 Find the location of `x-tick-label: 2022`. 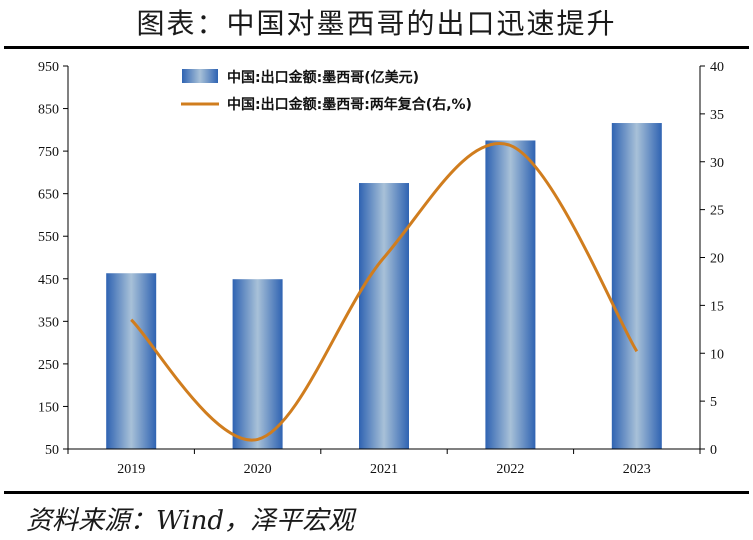

x-tick-label: 2022 is located at coordinates (510, 469).